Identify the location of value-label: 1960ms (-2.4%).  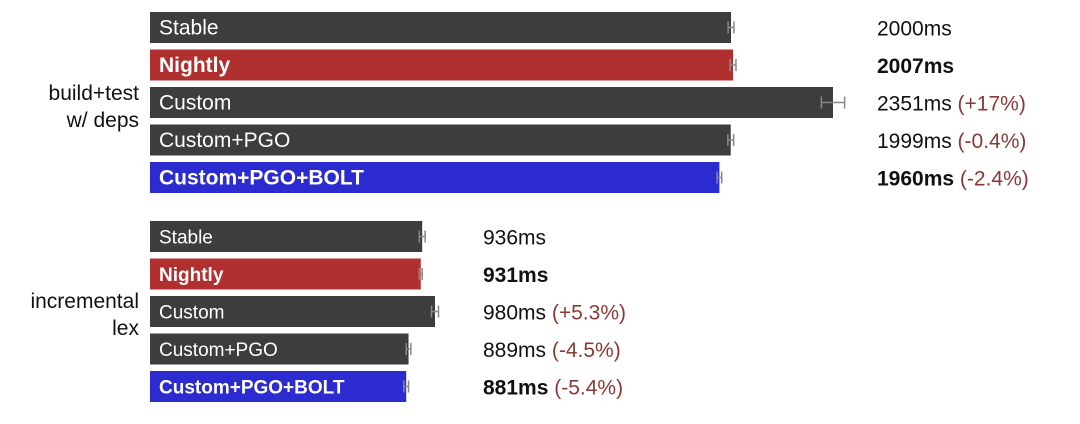
(953, 179).